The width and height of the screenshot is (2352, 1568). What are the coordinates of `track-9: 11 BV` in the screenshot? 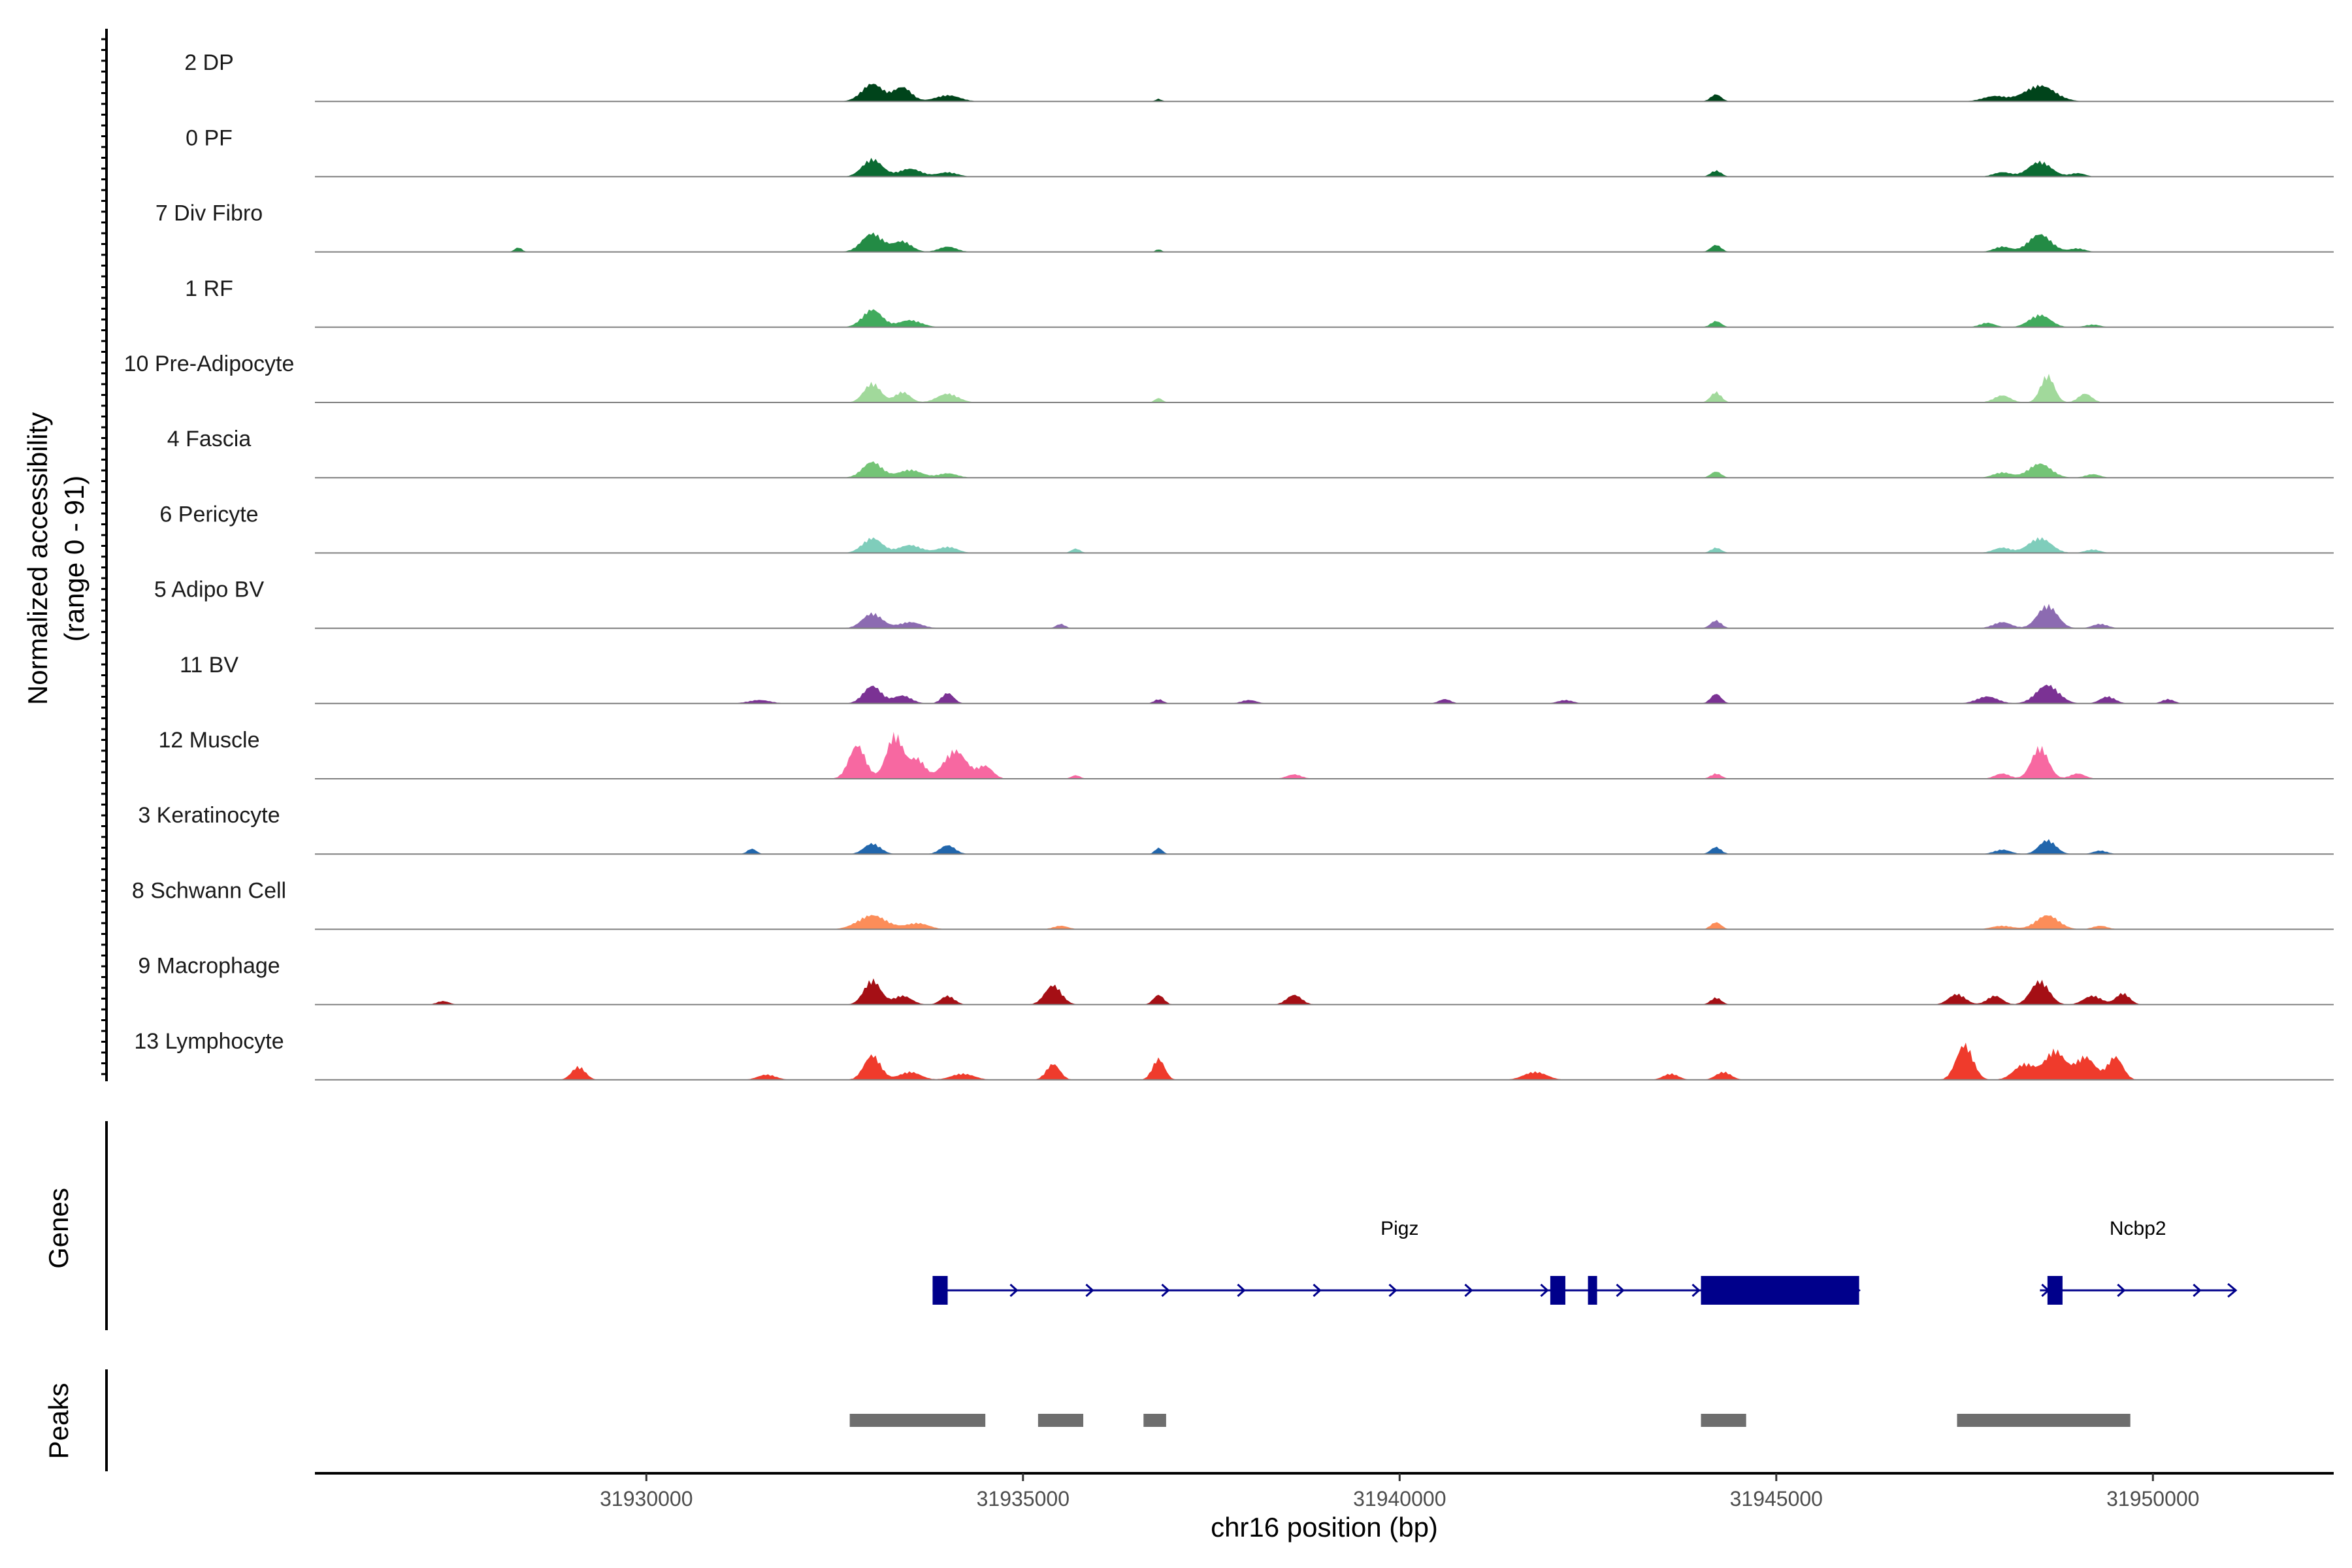 It's located at (1257, 678).